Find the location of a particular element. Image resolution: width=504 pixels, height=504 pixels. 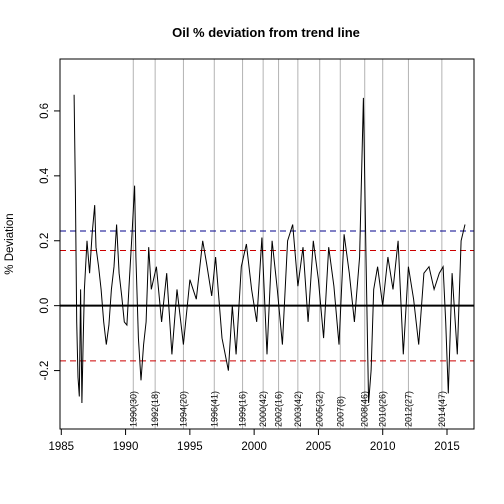

x-axis: 1985 1990 1995 2000 2005 2010 2015 is located at coordinates (254, 440).